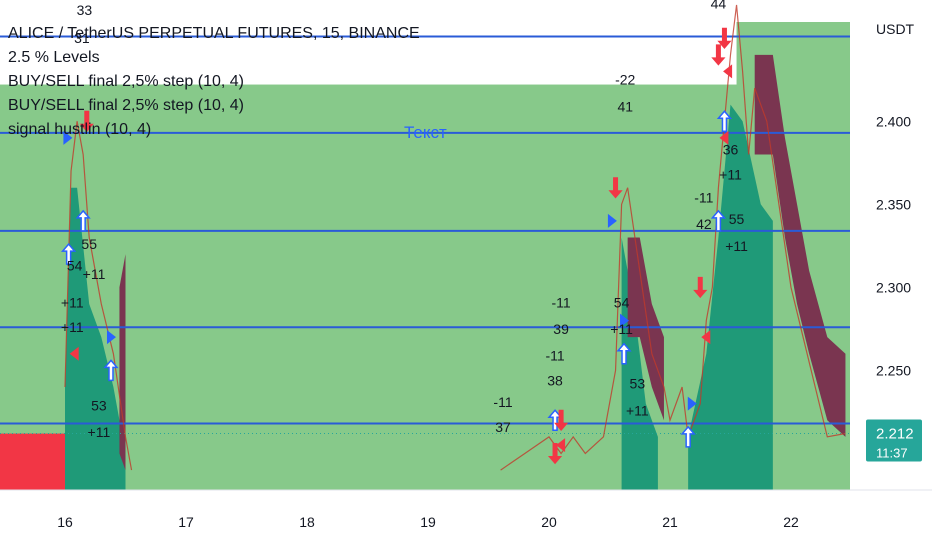 This screenshot has height=550, width=932. What do you see at coordinates (893, 121) in the screenshot?
I see `y-tick-label-0: 2.400` at bounding box center [893, 121].